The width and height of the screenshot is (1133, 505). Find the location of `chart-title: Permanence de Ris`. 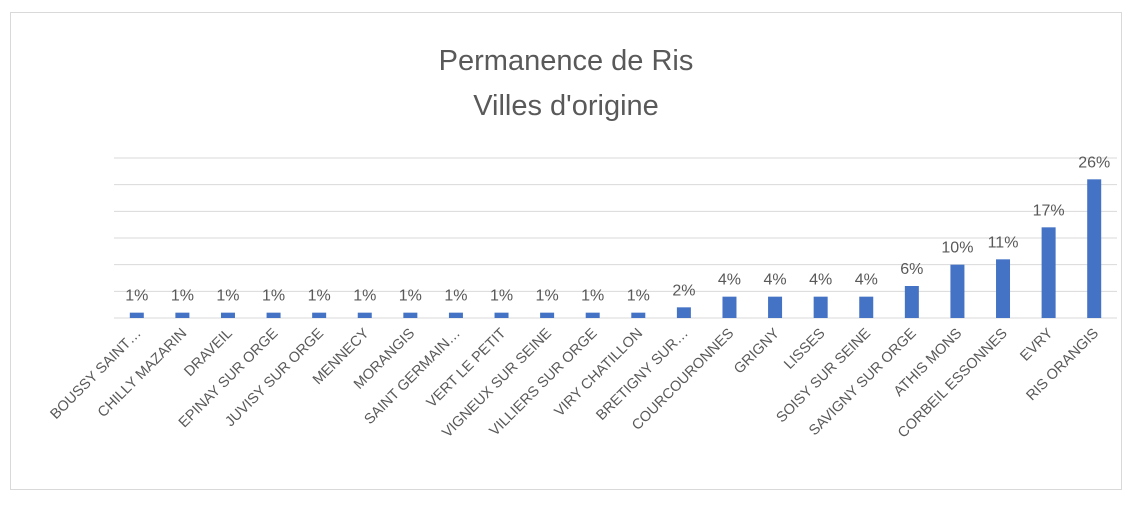

chart-title: Permanence de Ris is located at coordinates (566, 61).